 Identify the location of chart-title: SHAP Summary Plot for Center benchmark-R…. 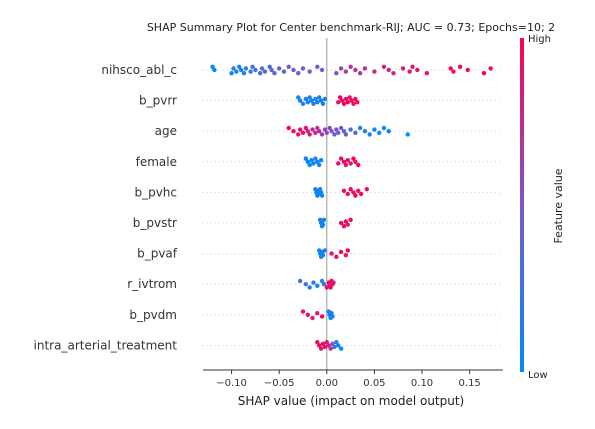
(351, 27).